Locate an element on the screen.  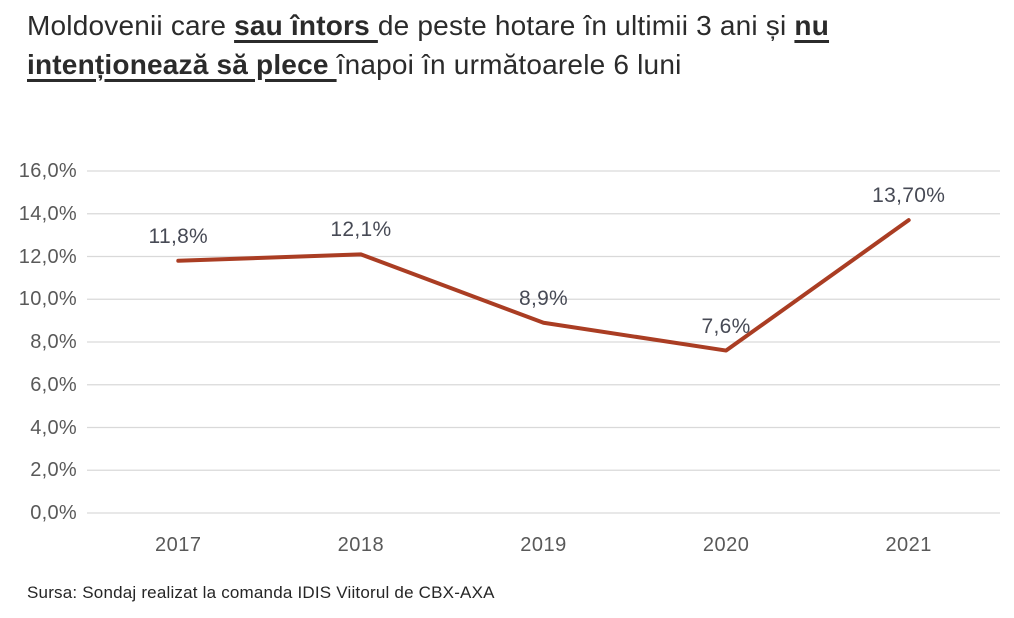
y-tick-label: 2,0% is located at coordinates (53, 470).